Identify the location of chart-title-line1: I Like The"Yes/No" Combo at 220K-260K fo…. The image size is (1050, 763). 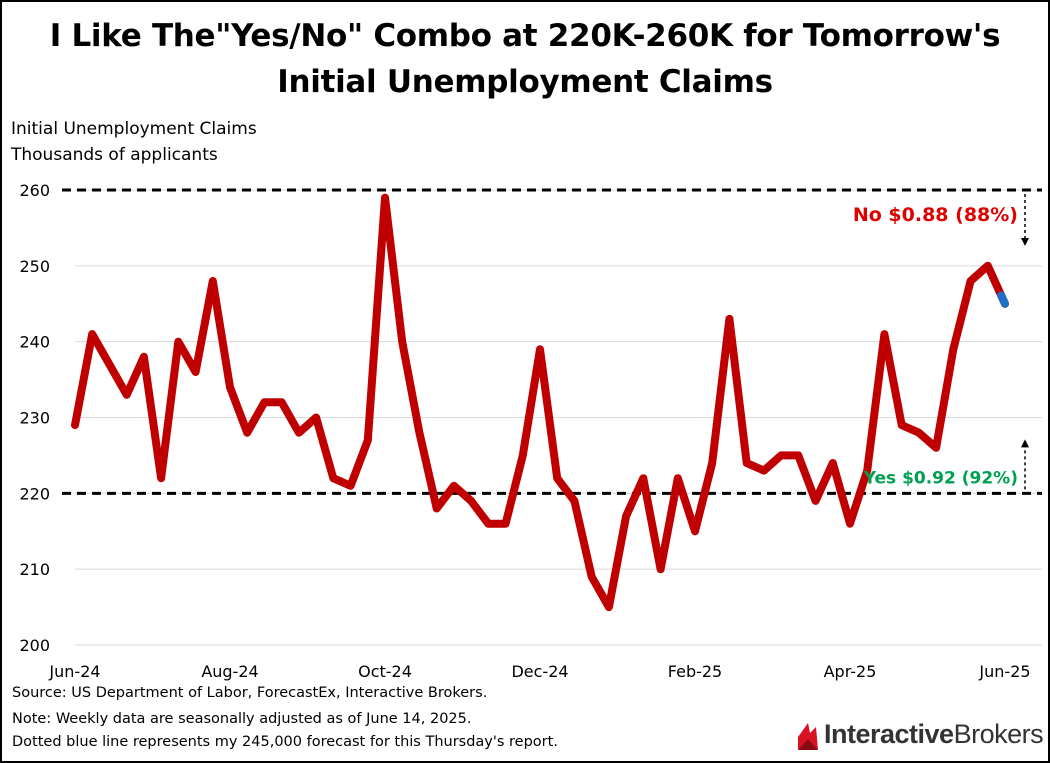
(525, 36).